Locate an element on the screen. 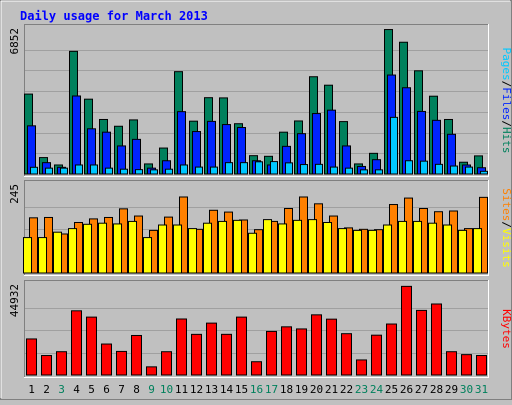  x-tick-label: 5 is located at coordinates (91, 389).